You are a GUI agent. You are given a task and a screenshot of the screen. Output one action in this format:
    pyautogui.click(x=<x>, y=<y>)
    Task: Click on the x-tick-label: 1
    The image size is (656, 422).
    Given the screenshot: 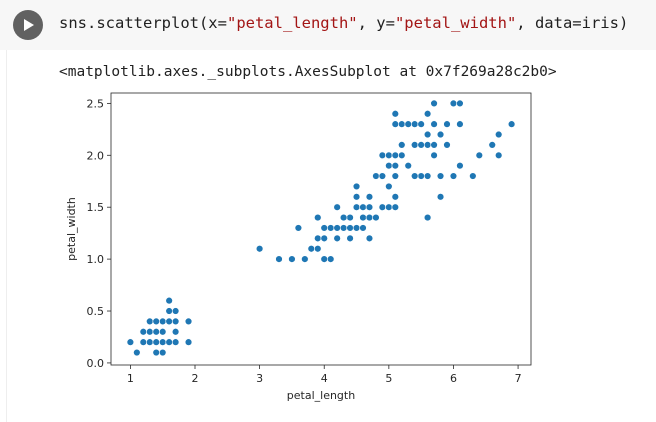 What is the action you would take?
    pyautogui.click(x=130, y=378)
    